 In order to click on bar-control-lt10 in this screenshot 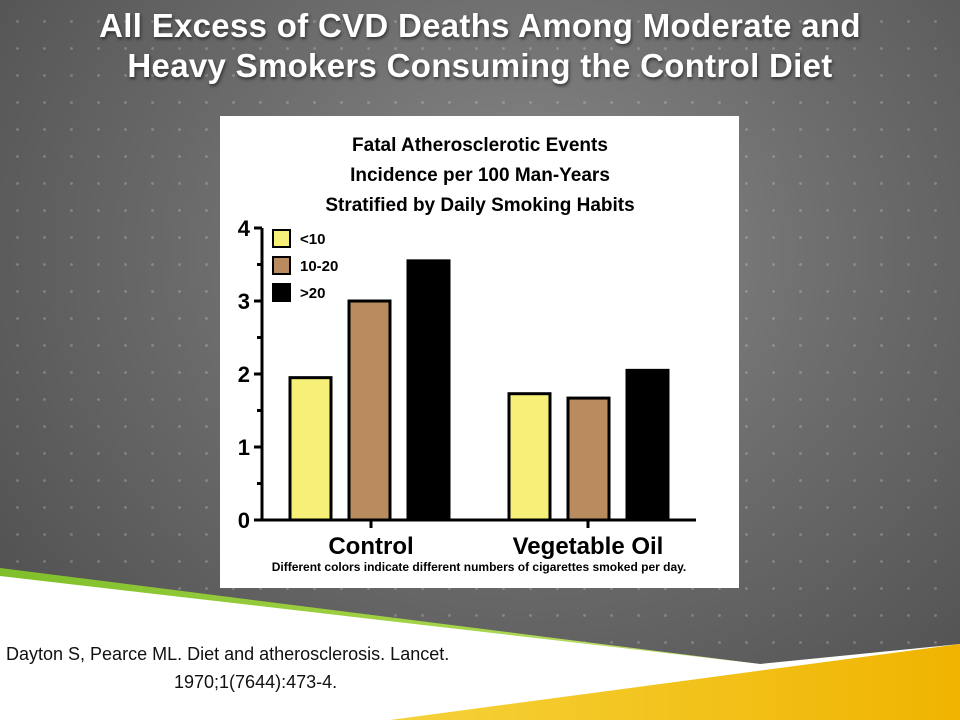, I will do `click(310, 449)`.